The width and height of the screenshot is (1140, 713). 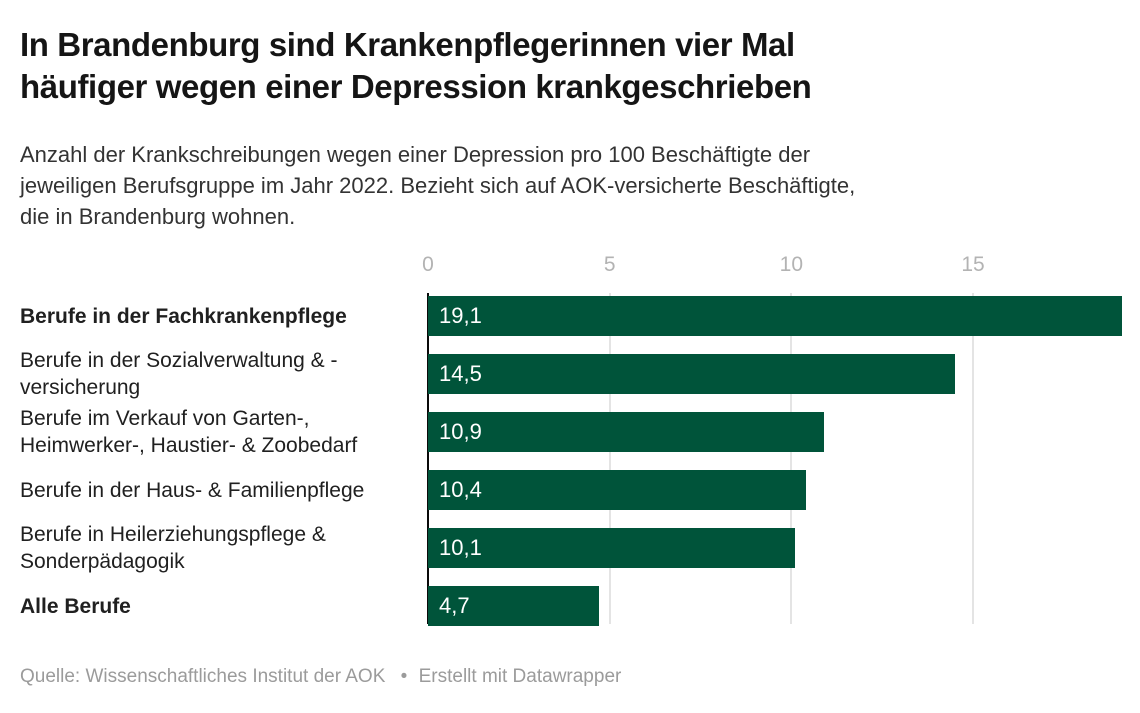 I want to click on source-link: Wissenschaftliches Institut der AOK, so click(x=235, y=676).